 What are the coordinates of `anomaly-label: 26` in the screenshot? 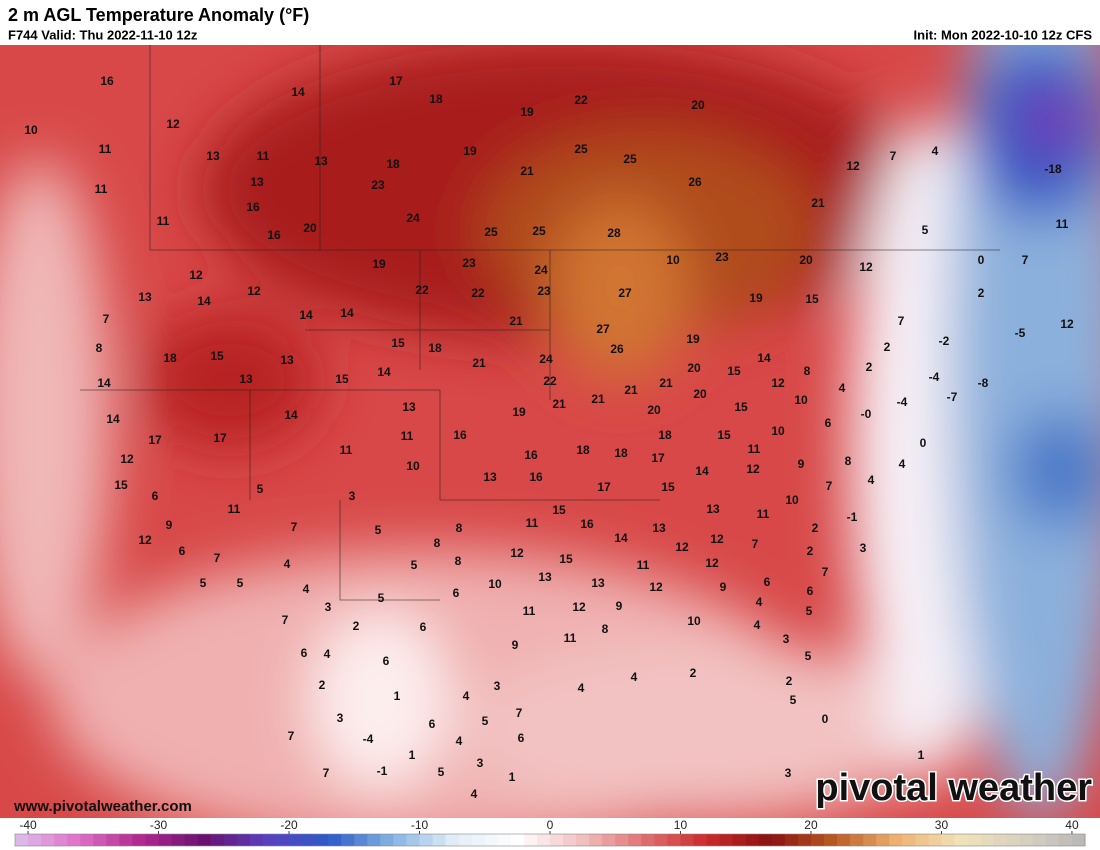 It's located at (617, 349).